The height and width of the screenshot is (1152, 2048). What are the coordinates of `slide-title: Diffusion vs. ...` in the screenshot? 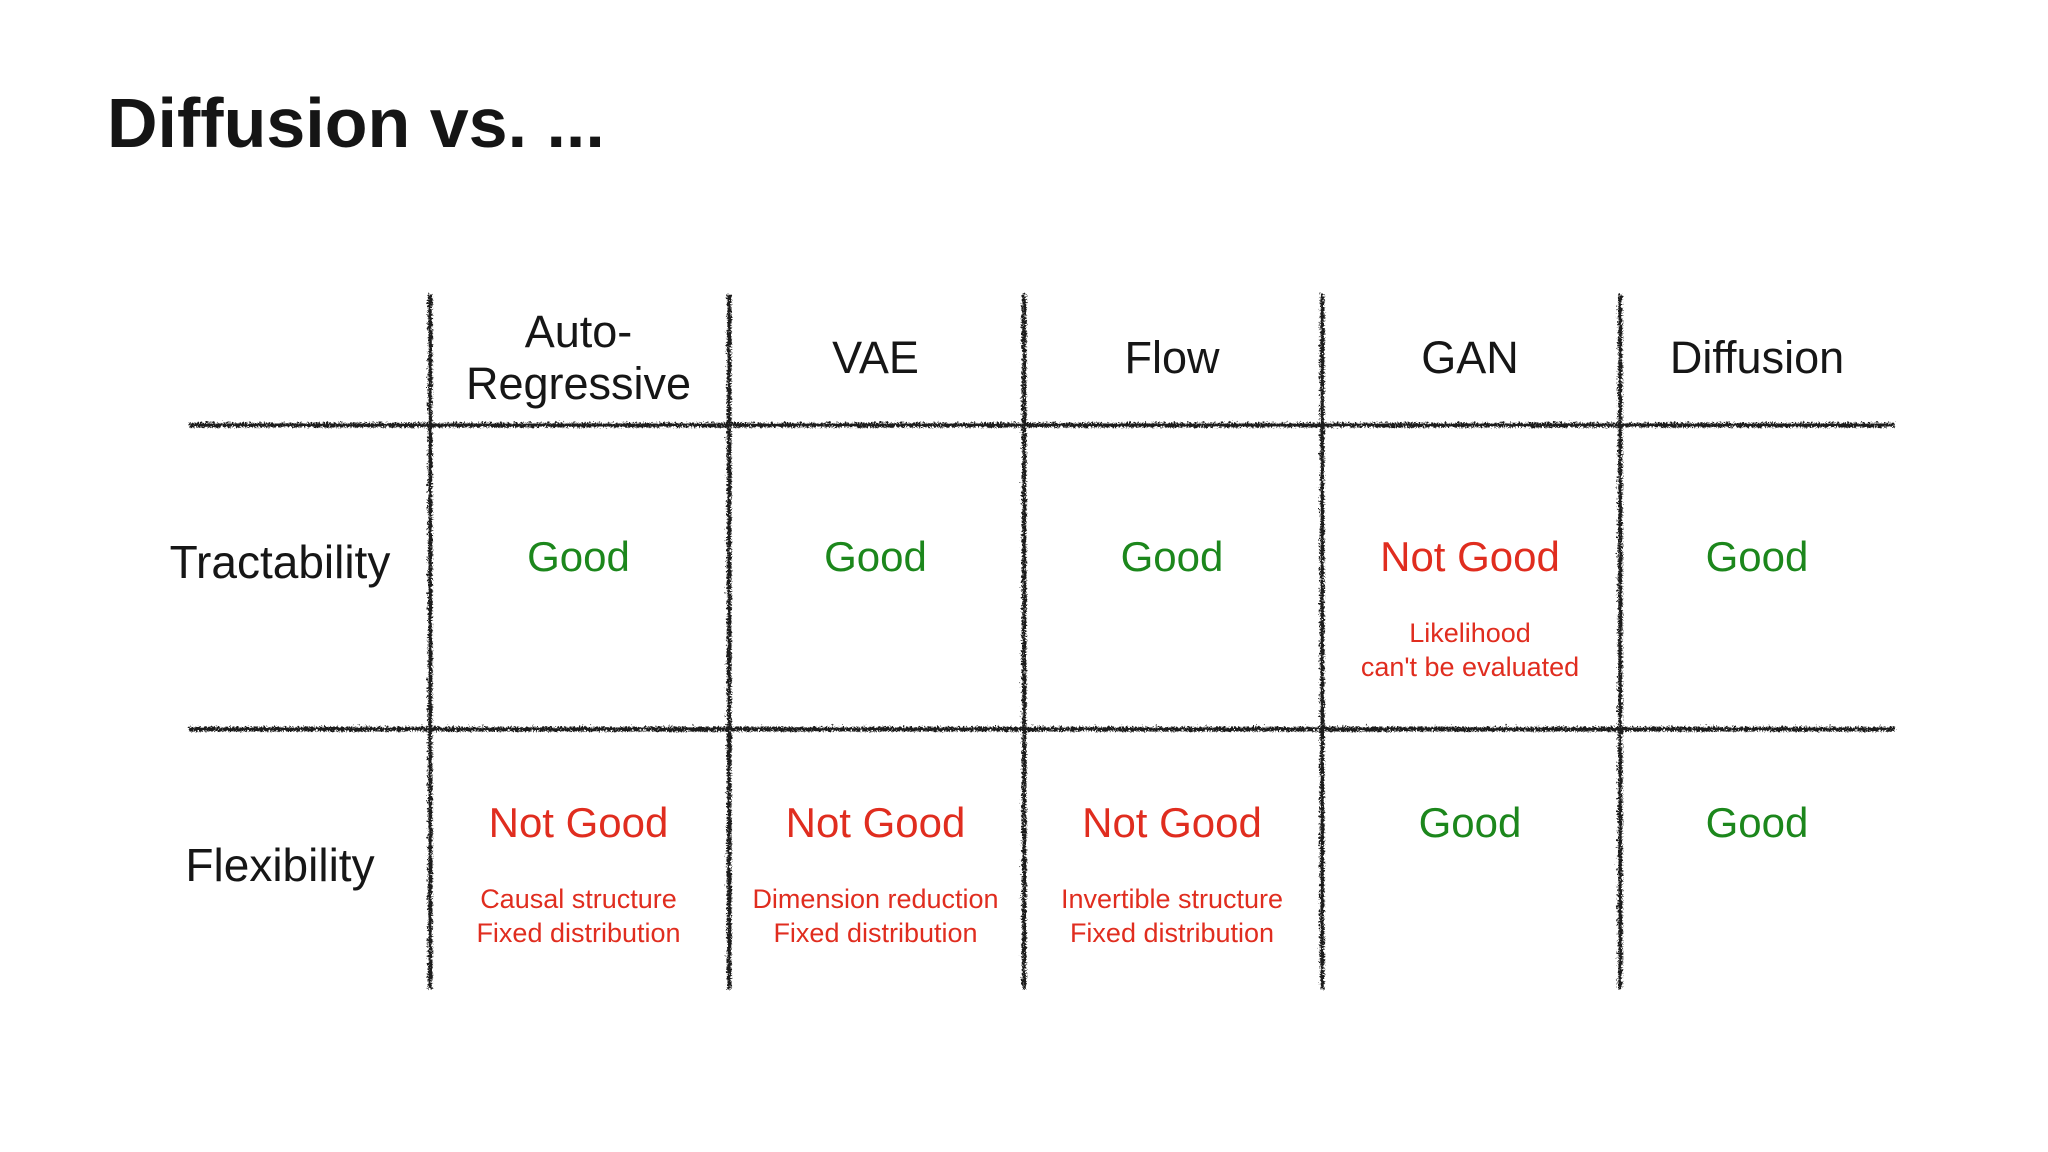 It's located at (356, 123).